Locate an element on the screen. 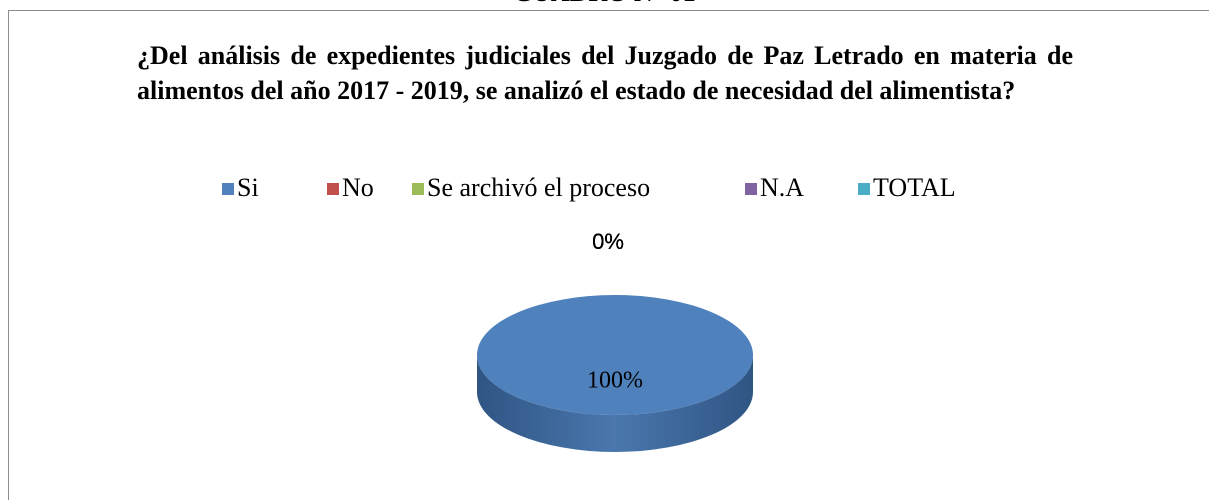 The height and width of the screenshot is (500, 1209). legend-label: No is located at coordinates (358, 187).